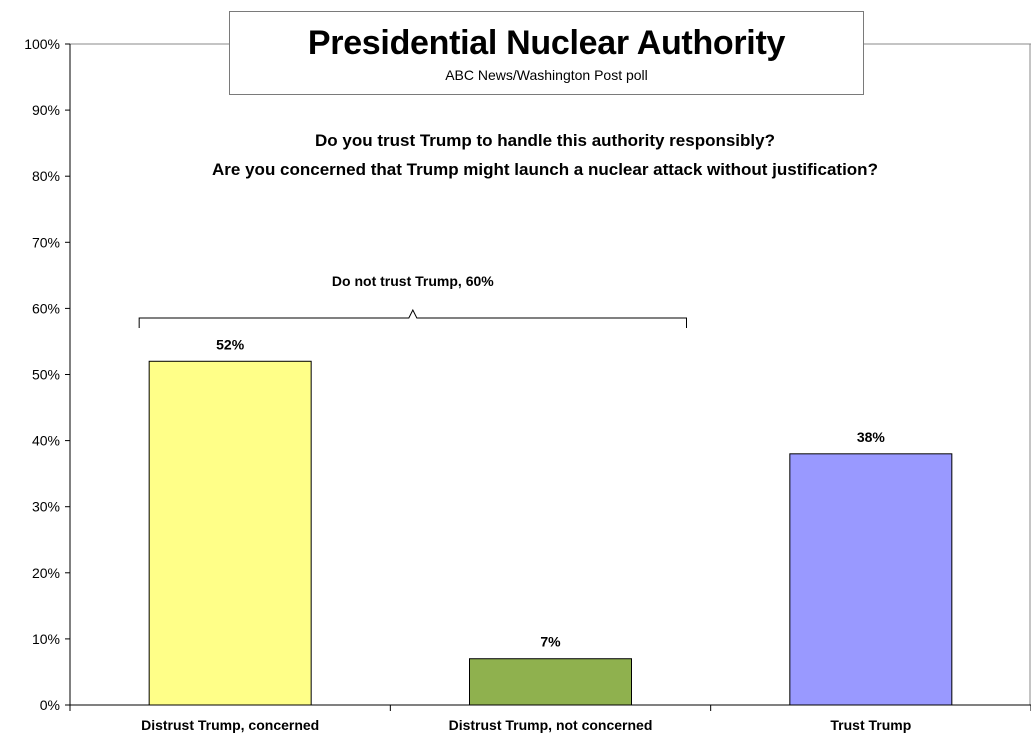  What do you see at coordinates (46, 639) in the screenshot?
I see `y-tick-label: 10%` at bounding box center [46, 639].